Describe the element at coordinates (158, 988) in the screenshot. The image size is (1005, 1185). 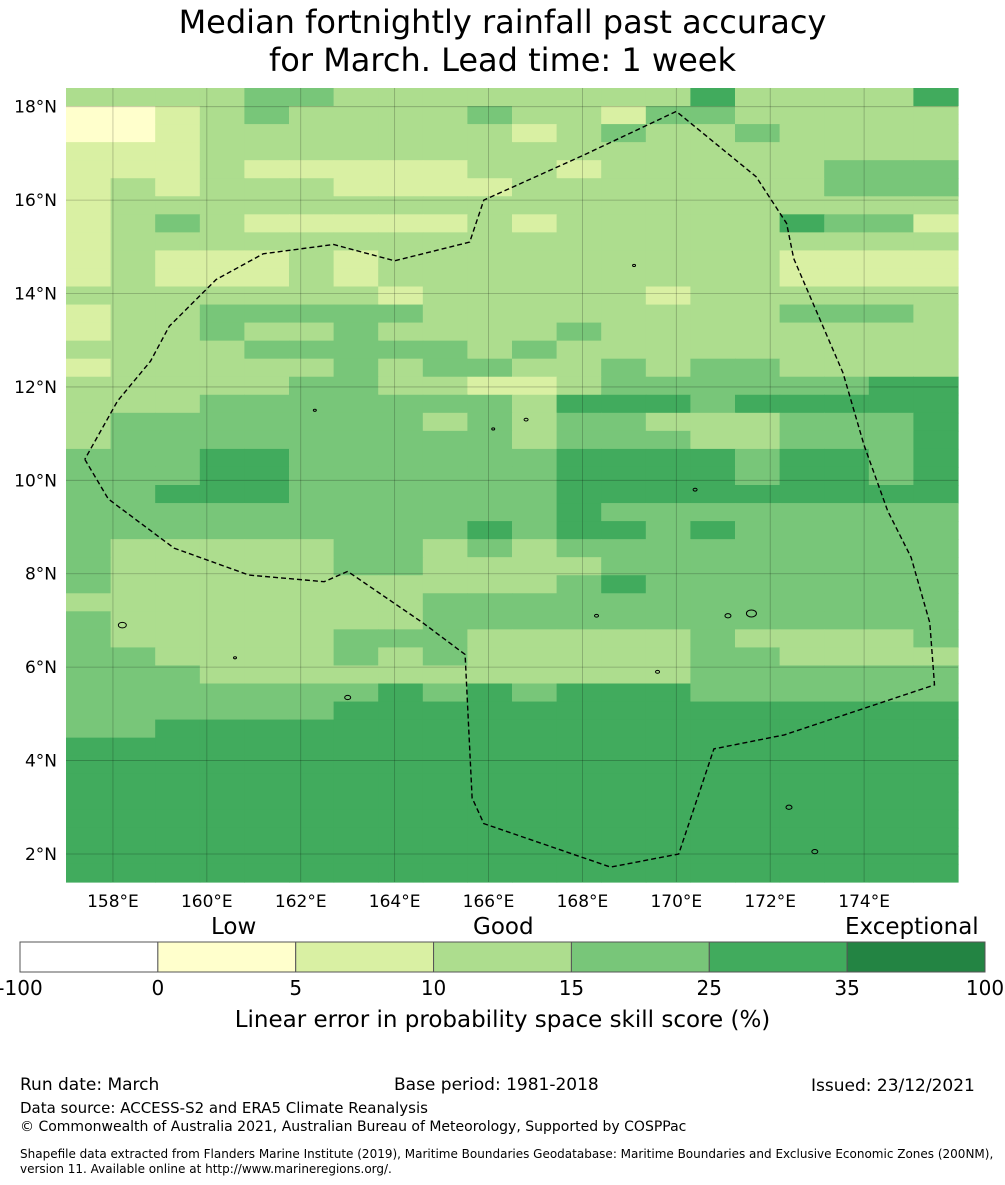
I see `colorbar-tick-label: 0` at that location.